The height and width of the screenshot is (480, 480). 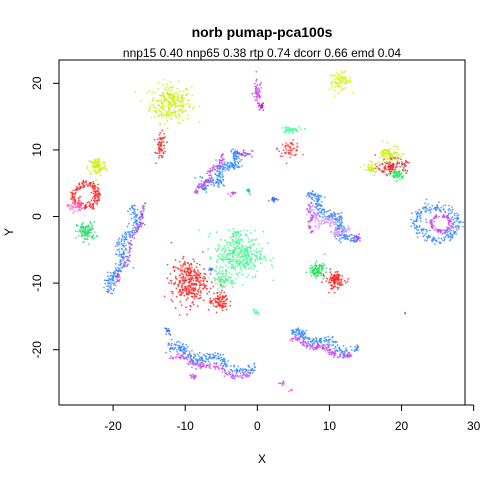 I want to click on y-tick-label: 0, so click(x=37, y=216).